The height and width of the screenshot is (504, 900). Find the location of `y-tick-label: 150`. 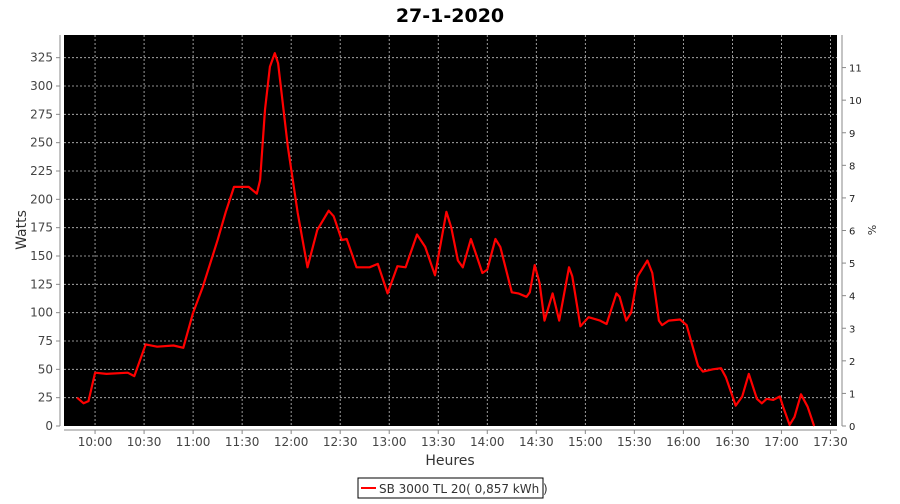

y-tick-label: 150 is located at coordinates (41, 256).